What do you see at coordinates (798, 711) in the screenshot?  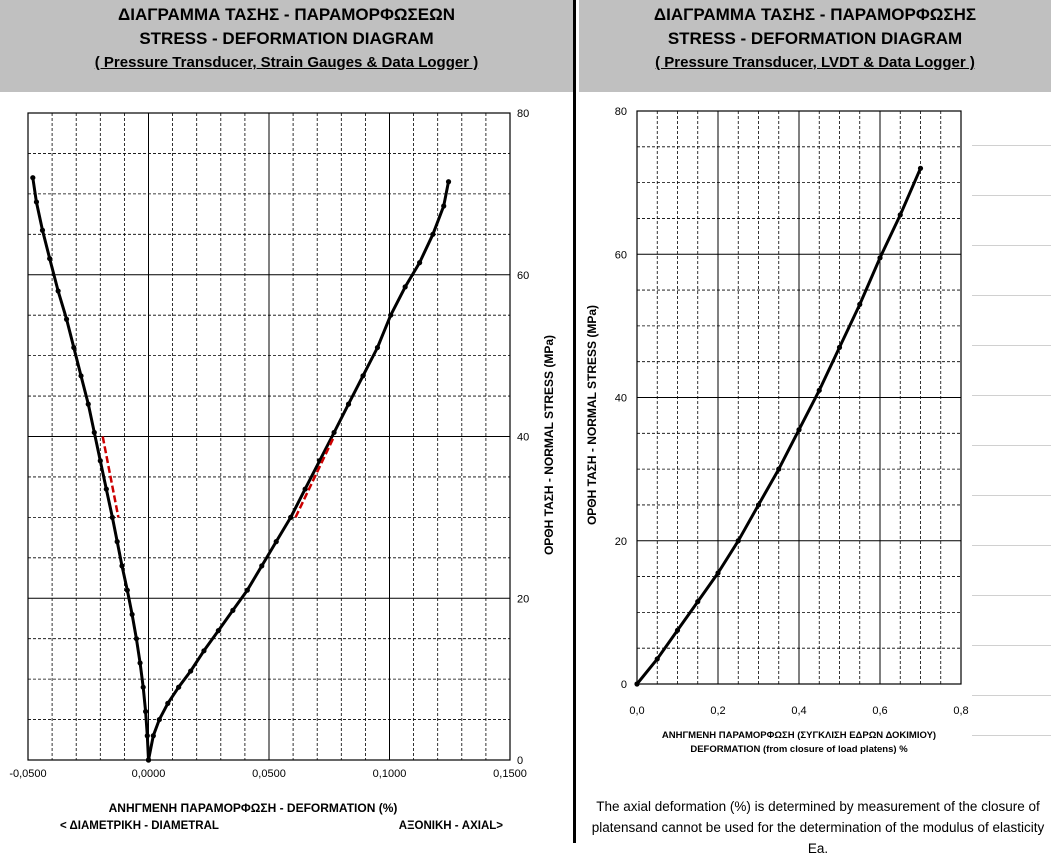 I see `x-tick-label: 0,4` at bounding box center [798, 711].